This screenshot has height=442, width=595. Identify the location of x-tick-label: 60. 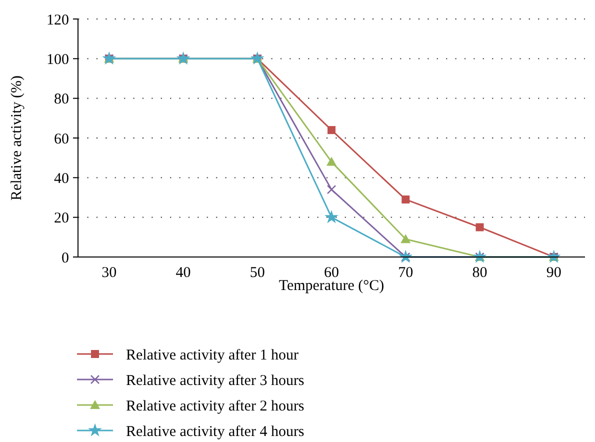
(331, 273).